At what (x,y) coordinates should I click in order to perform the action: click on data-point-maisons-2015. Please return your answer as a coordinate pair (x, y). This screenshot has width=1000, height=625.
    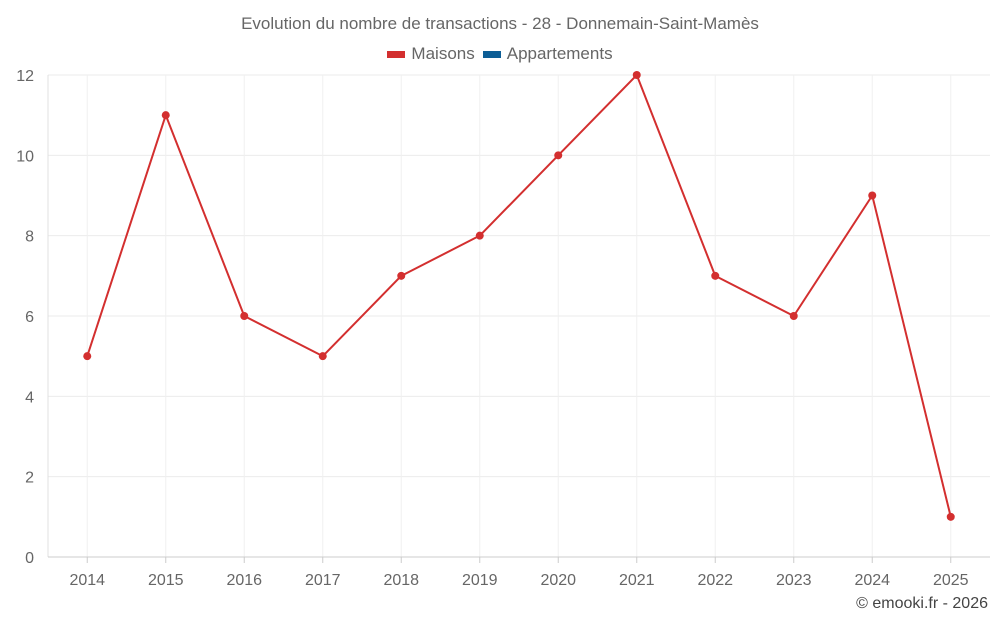
    Looking at the image, I should click on (165, 115).